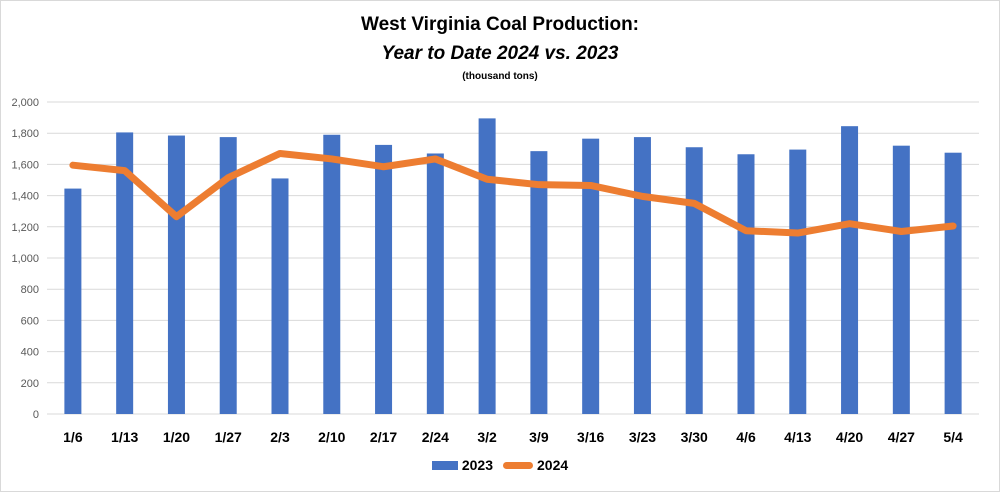 The width and height of the screenshot is (1000, 492). I want to click on x-tick-label: 3/23, so click(642, 437).